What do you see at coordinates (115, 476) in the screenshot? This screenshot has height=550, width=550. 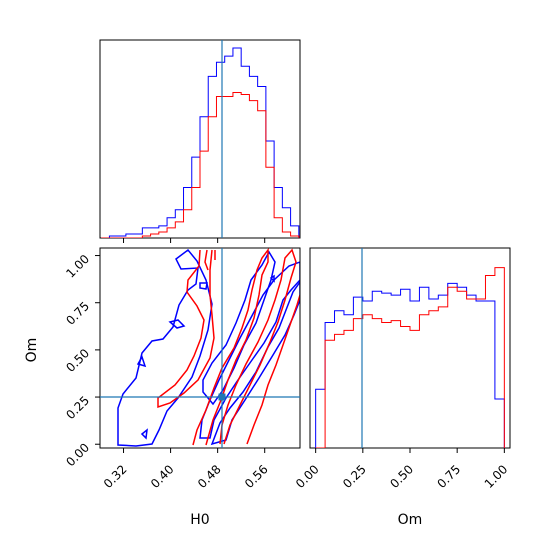 I see `contour-xtick-label-0: 0.32` at bounding box center [115, 476].